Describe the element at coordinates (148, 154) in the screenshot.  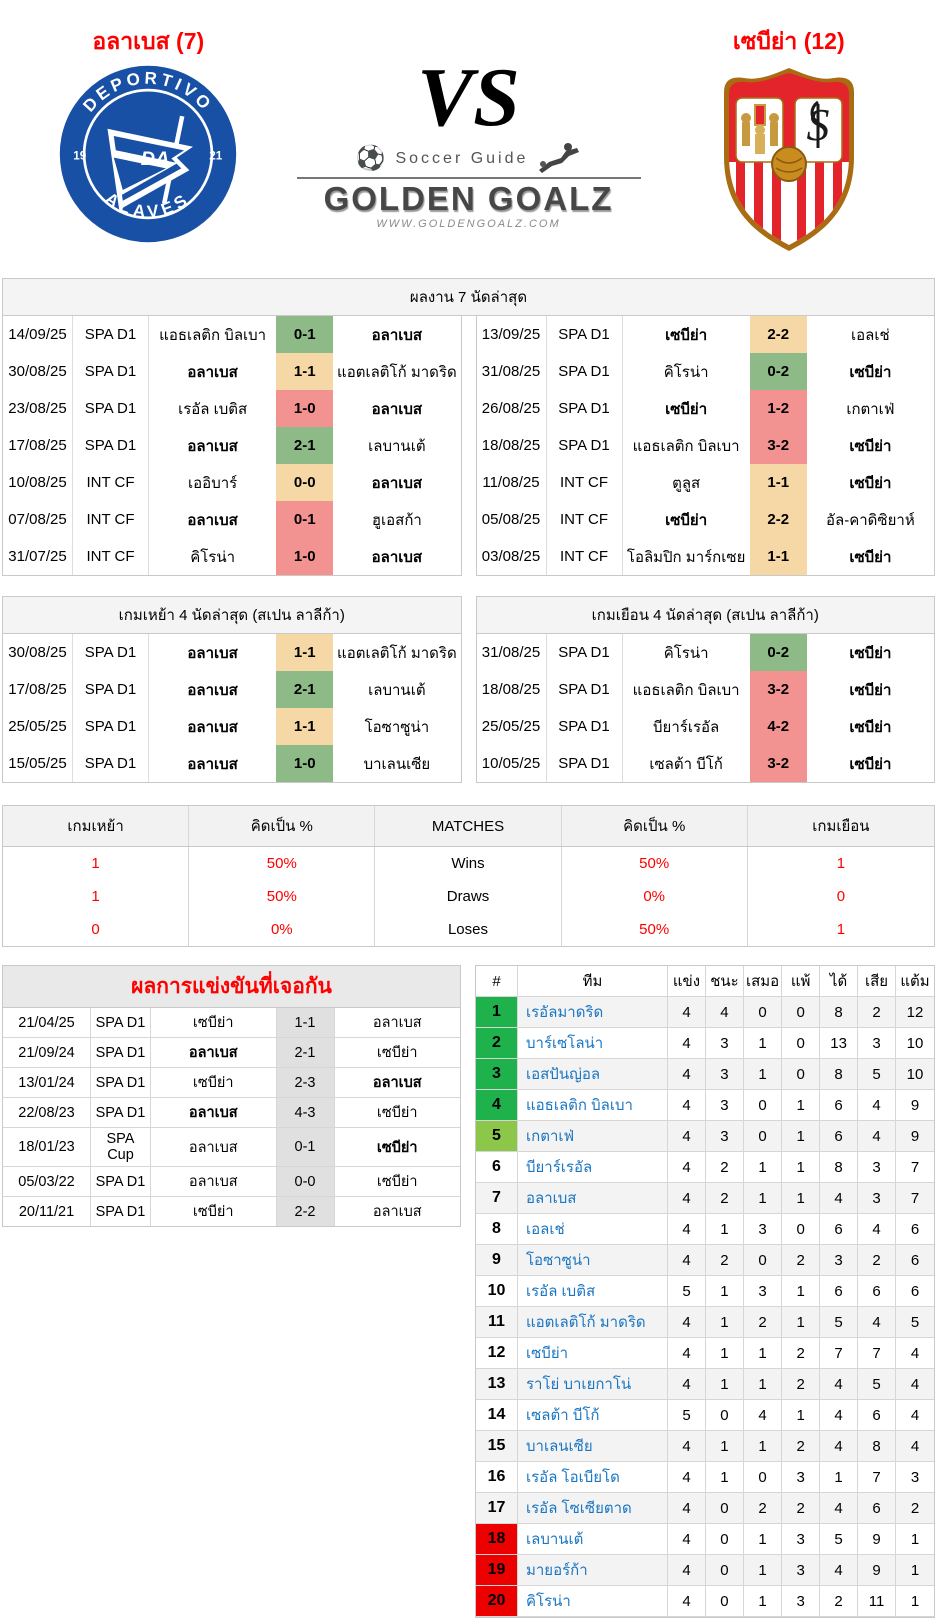
I see `alaves-logo: DEPORTIVO ALAVÉS 19 21 DA` at that location.